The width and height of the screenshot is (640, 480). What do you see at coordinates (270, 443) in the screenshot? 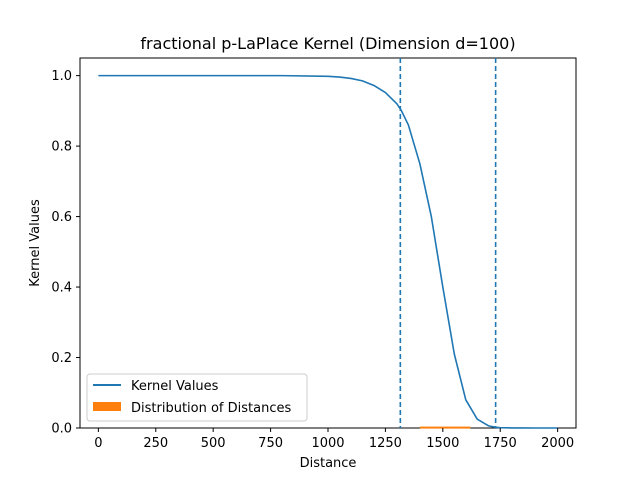
I see `x-tick-label: 750` at bounding box center [270, 443].